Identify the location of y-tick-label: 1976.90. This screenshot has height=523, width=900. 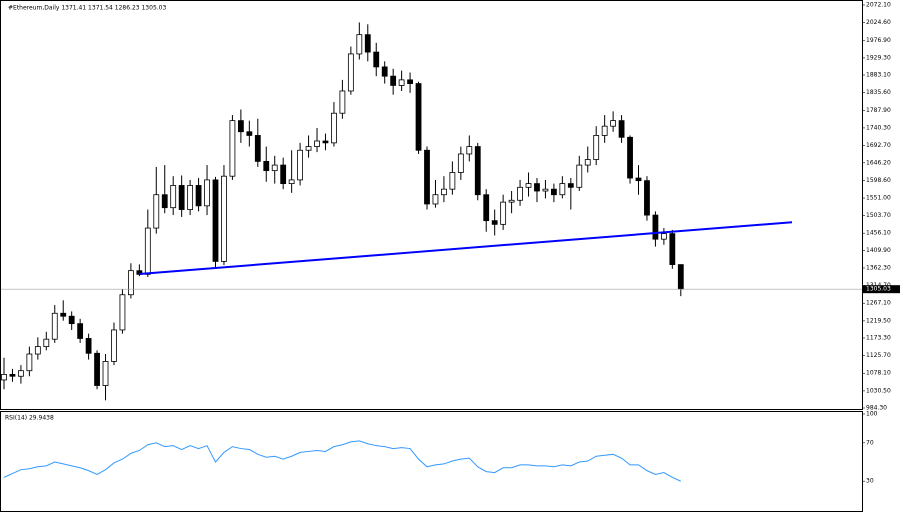
(878, 40).